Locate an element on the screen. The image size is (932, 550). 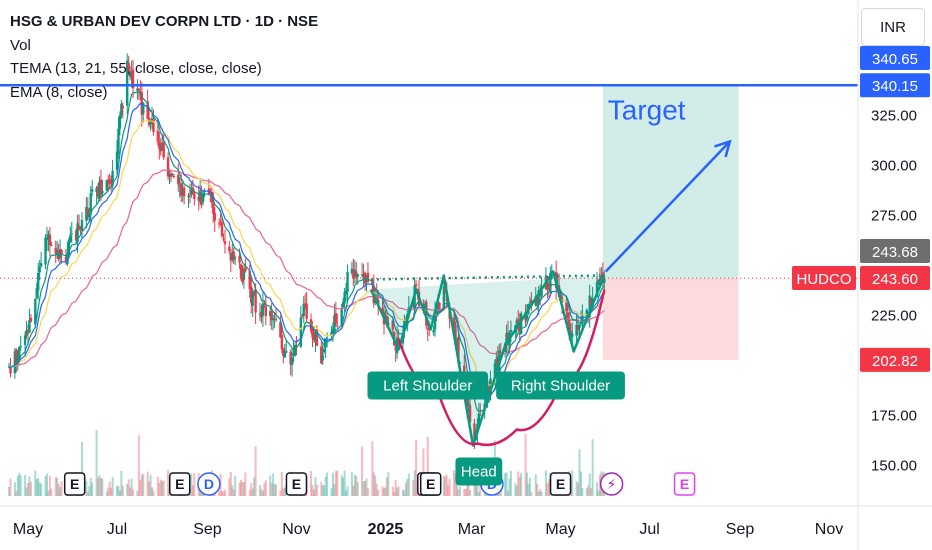
price-tick-label: 150.00 is located at coordinates (894, 466).